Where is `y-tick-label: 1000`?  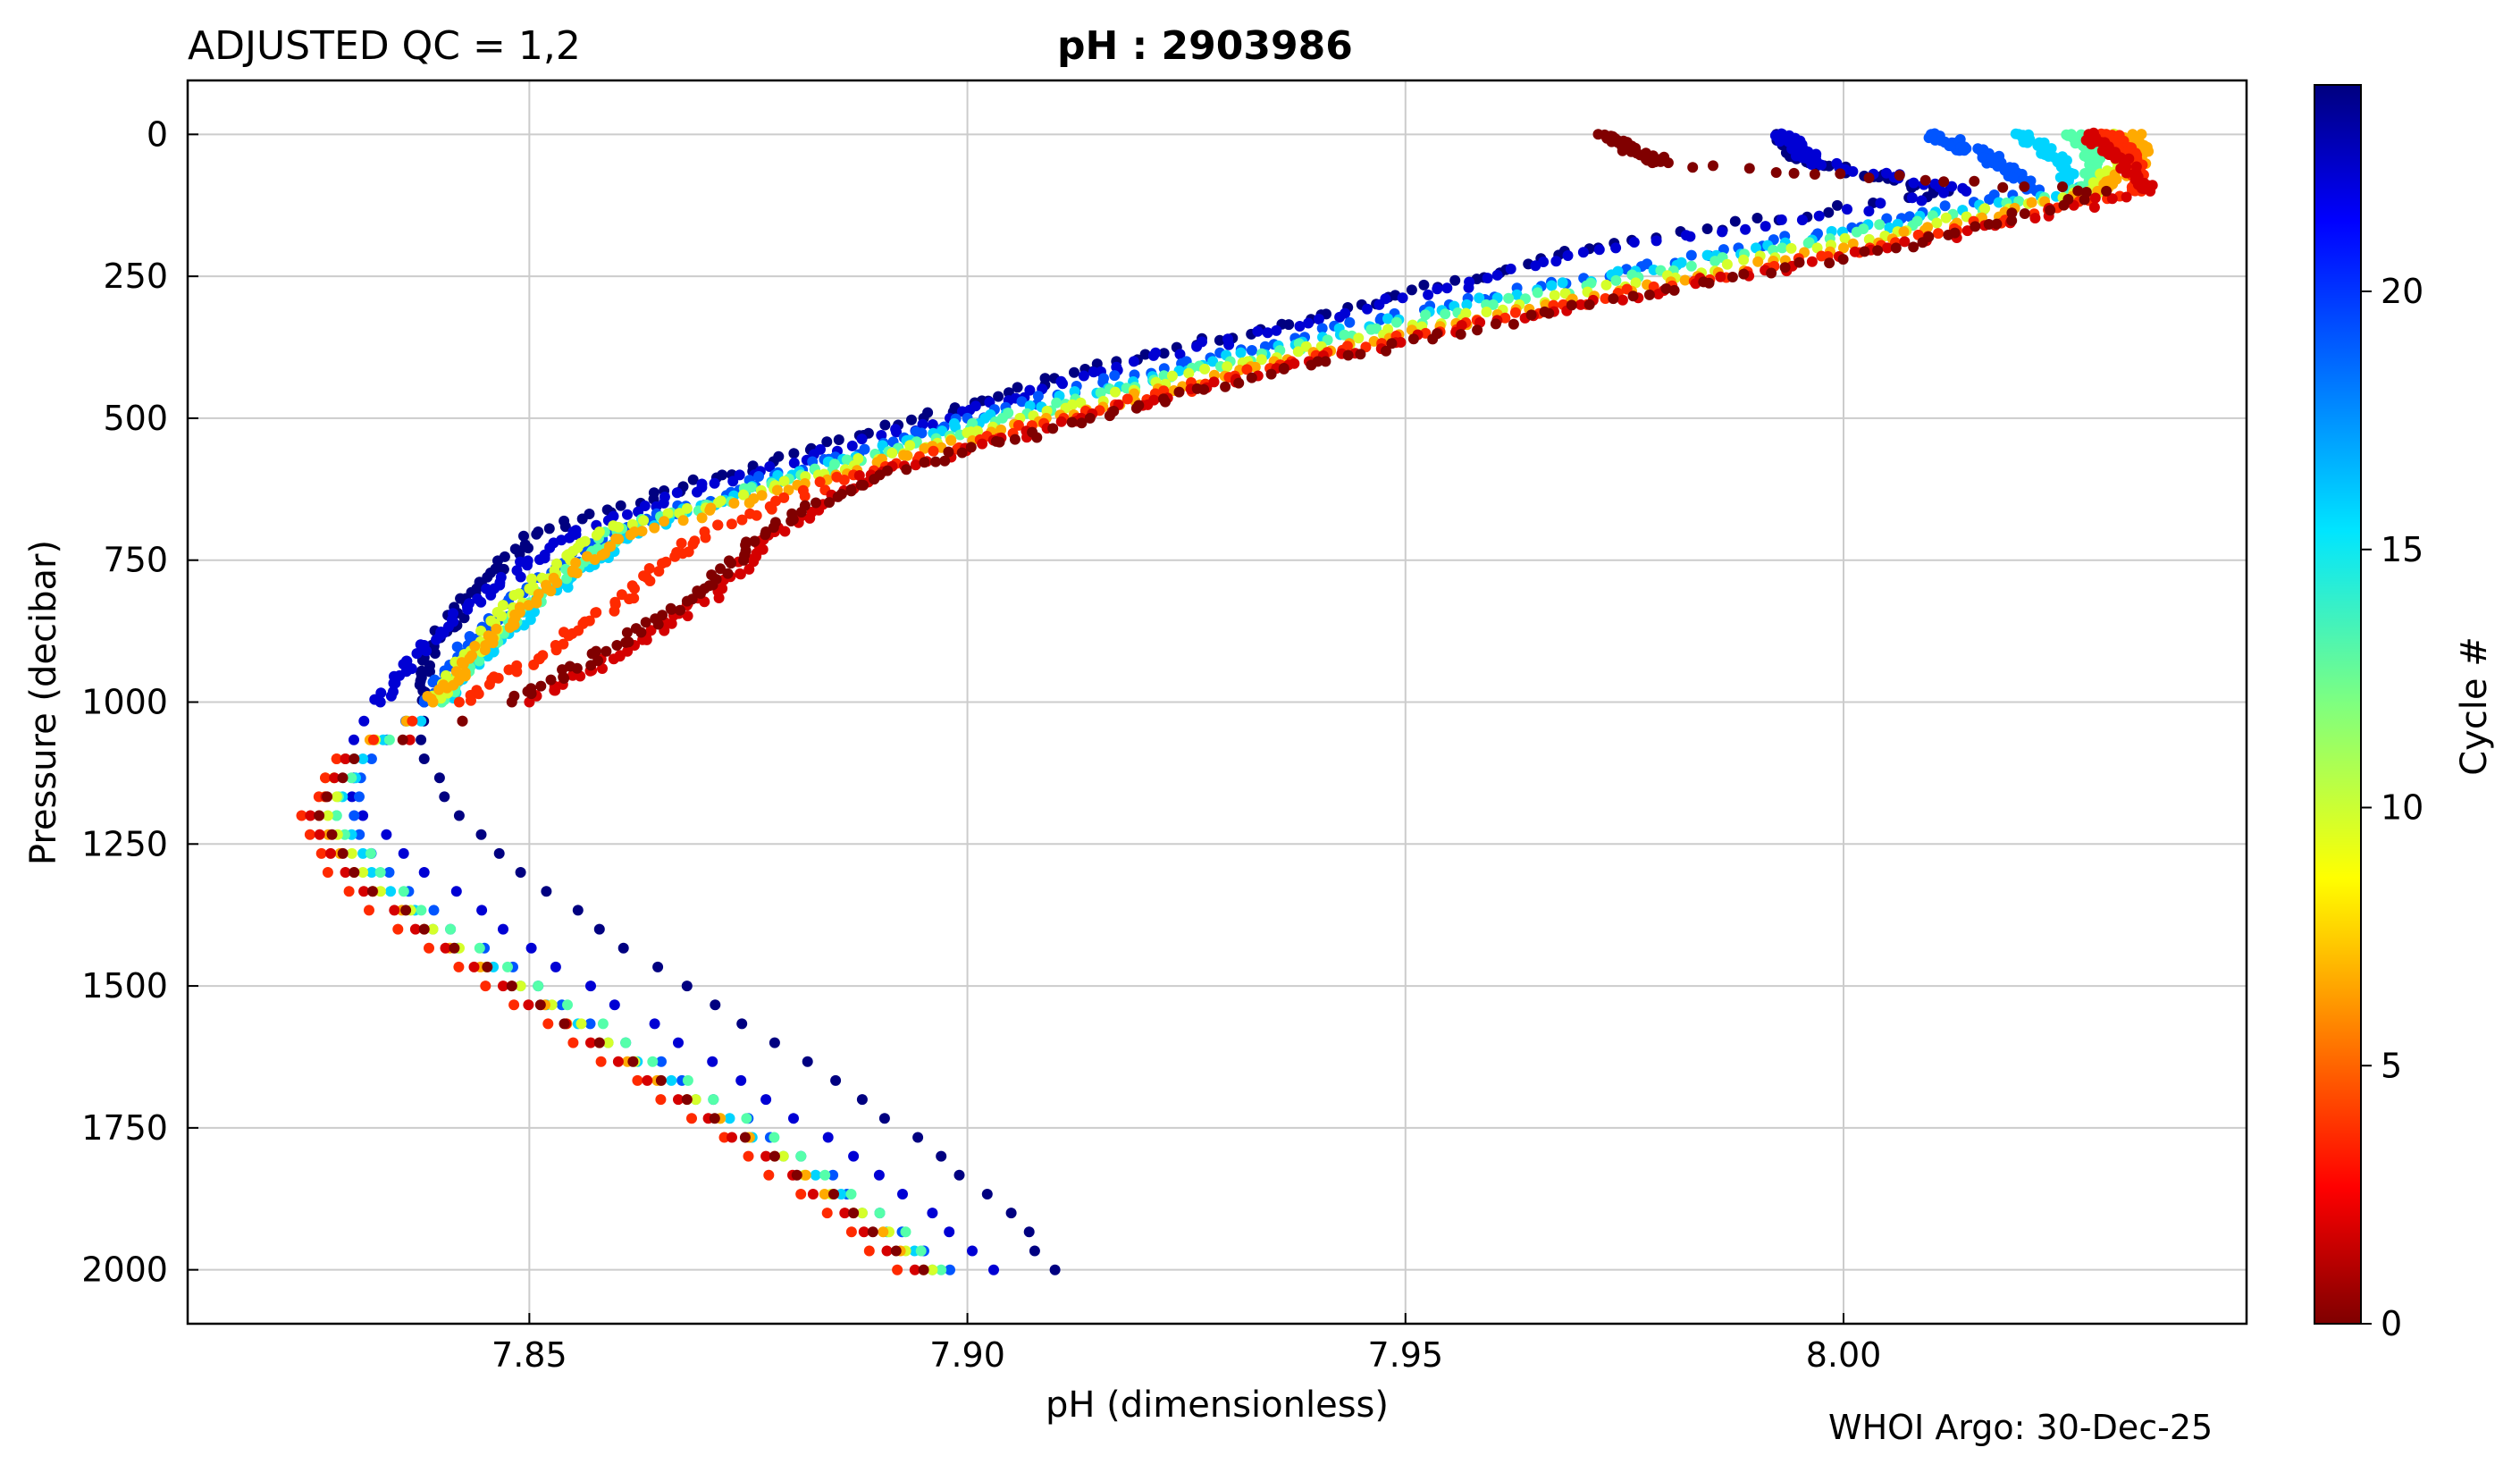
y-tick-label: 1000 is located at coordinates (124, 702).